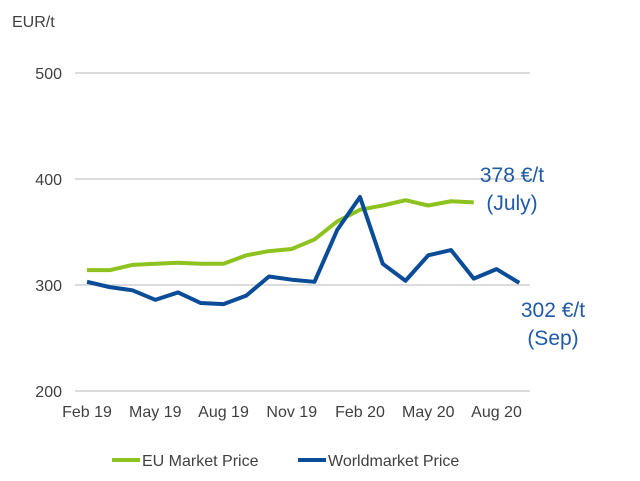  What do you see at coordinates (155, 412) in the screenshot?
I see `x-tick-label: May 19` at bounding box center [155, 412].